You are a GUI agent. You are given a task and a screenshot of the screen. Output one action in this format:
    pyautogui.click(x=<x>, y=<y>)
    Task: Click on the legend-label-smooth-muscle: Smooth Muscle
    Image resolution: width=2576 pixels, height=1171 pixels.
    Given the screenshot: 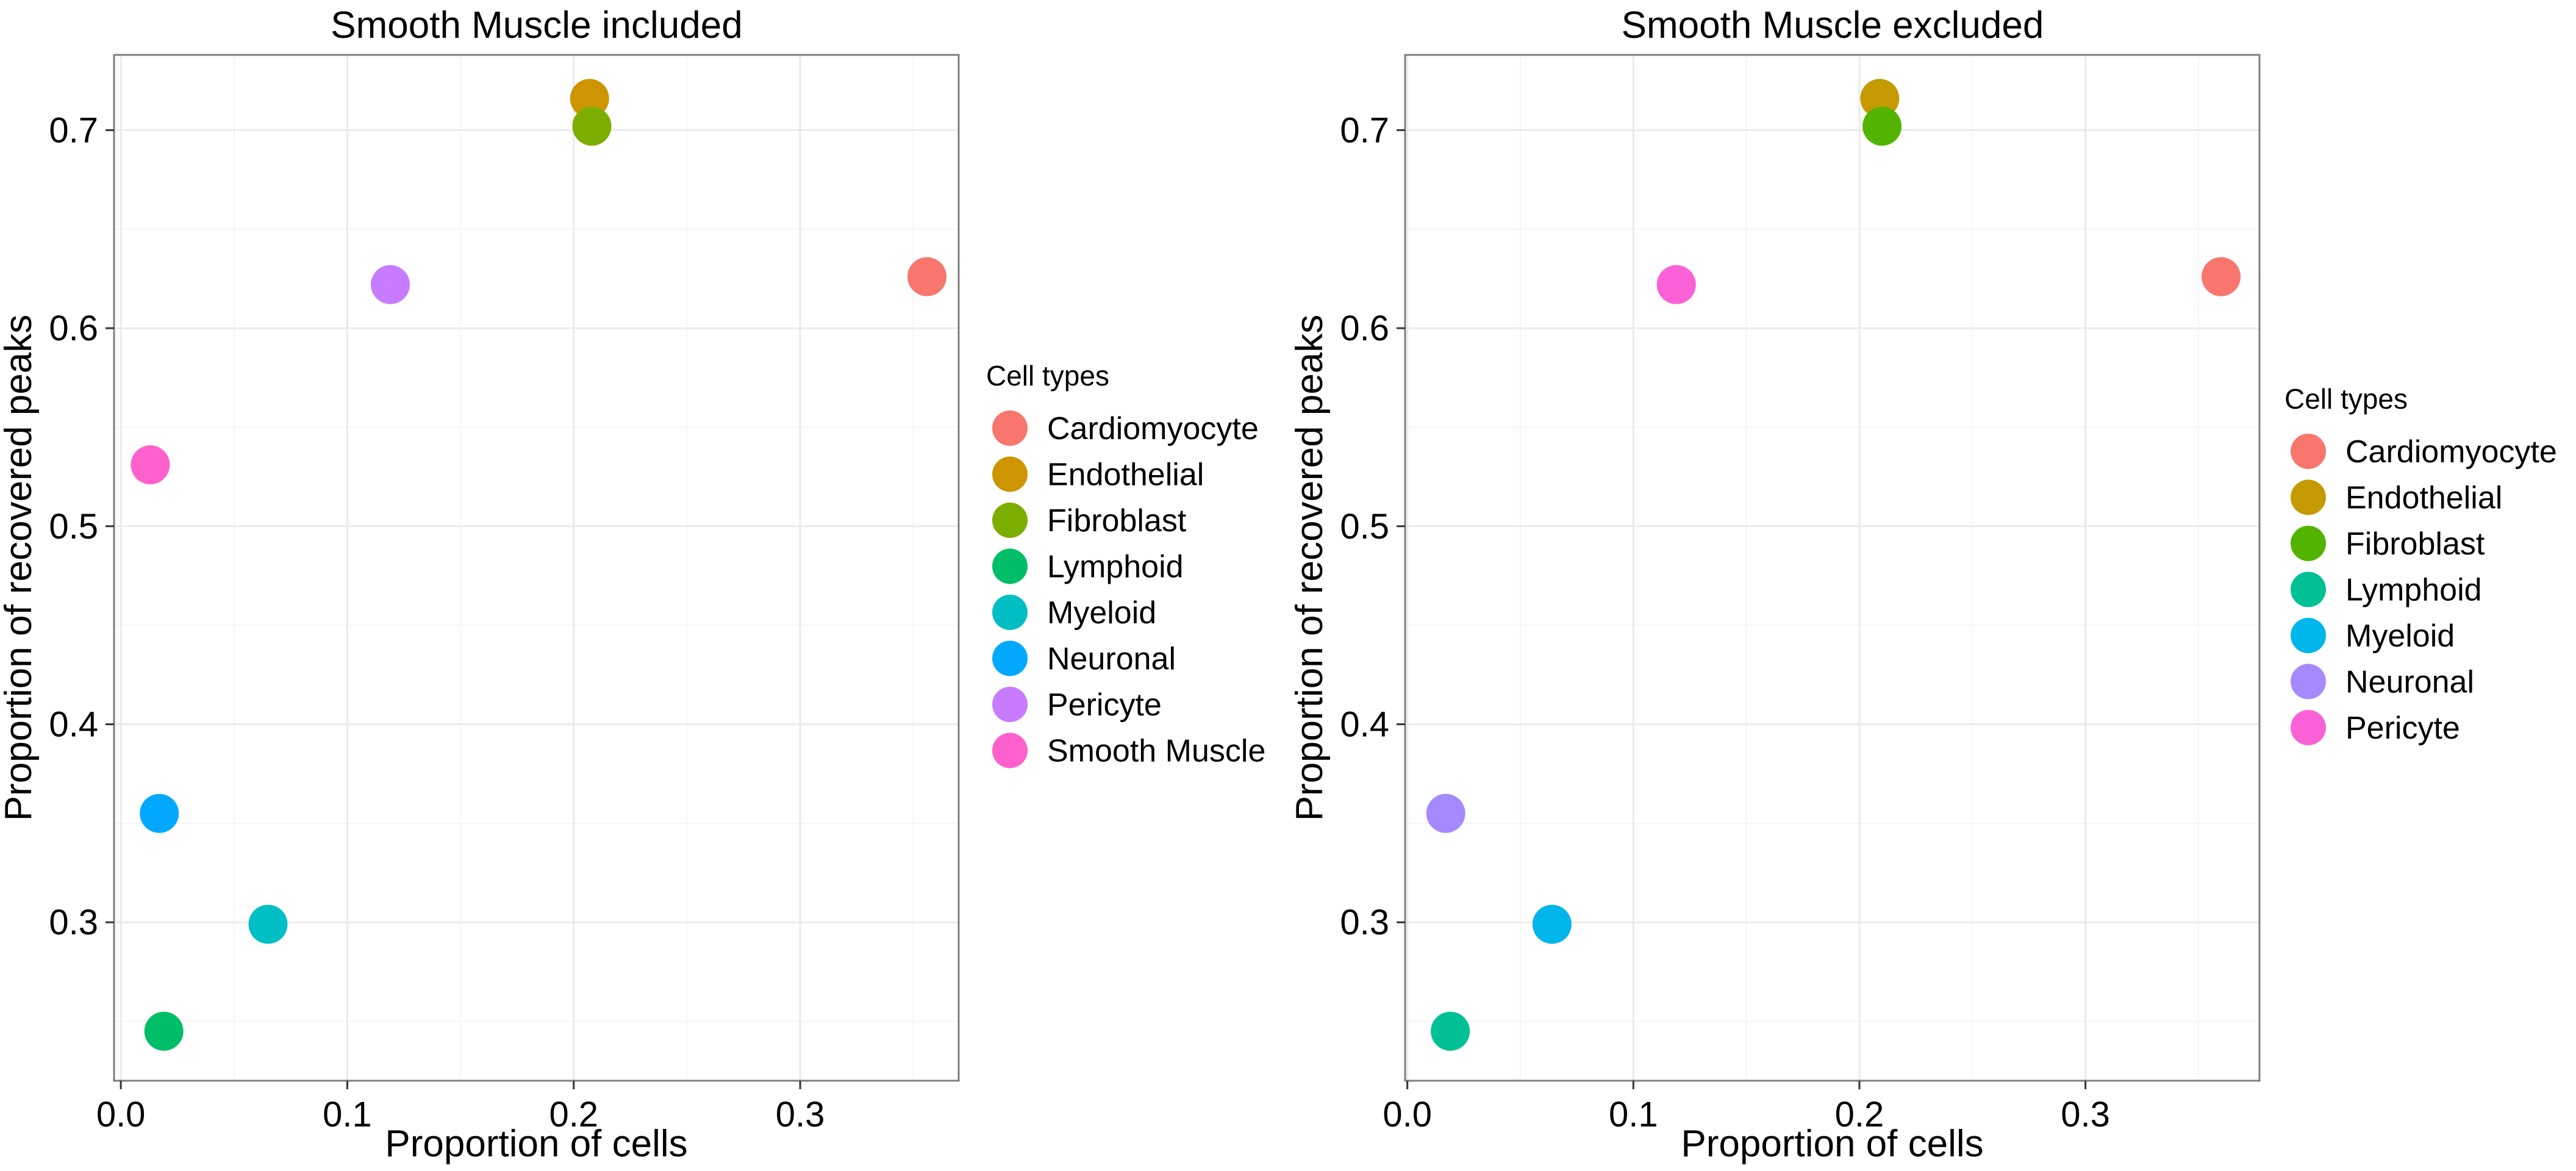 What is the action you would take?
    pyautogui.click(x=1156, y=751)
    